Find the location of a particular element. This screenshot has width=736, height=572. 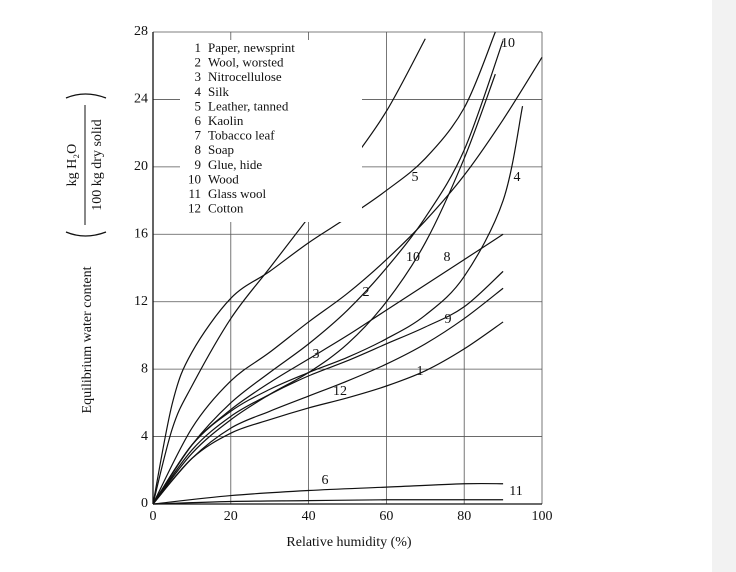

y-tick-label: 24 is located at coordinates (141, 99).